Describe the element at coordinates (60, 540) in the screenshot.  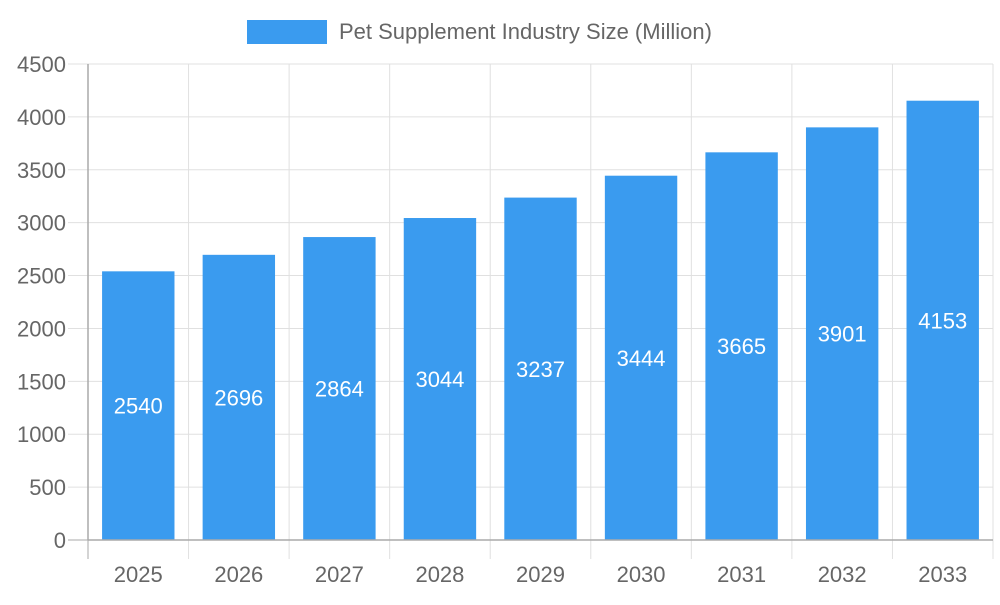
I see `y-tick-label: 0` at that location.